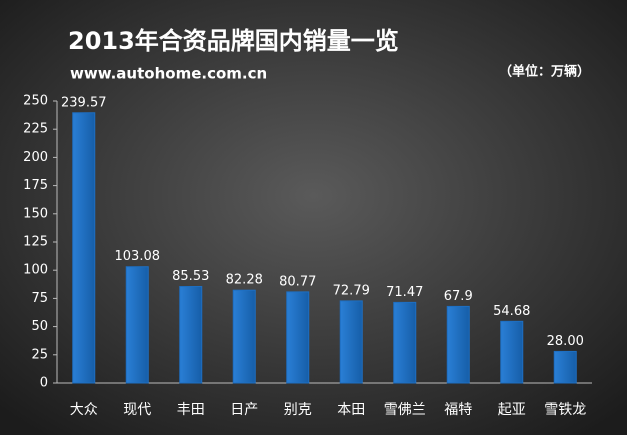 Image resolution: width=627 pixels, height=435 pixels. Describe the element at coordinates (44, 383) in the screenshot. I see `y-tick-label: 0` at that location.